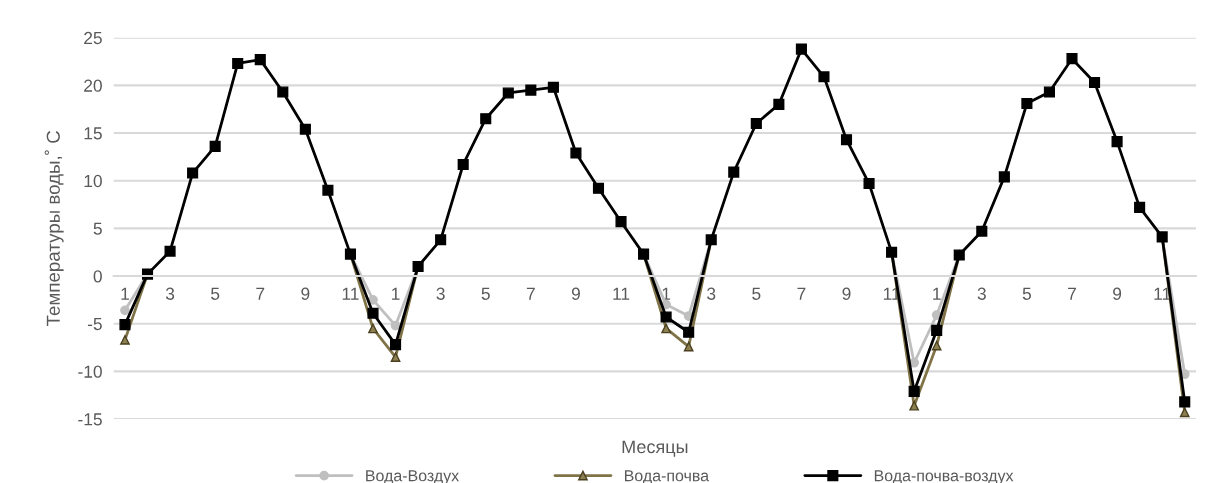  What do you see at coordinates (97, 228) in the screenshot?
I see `y-tick-label: 5` at bounding box center [97, 228].